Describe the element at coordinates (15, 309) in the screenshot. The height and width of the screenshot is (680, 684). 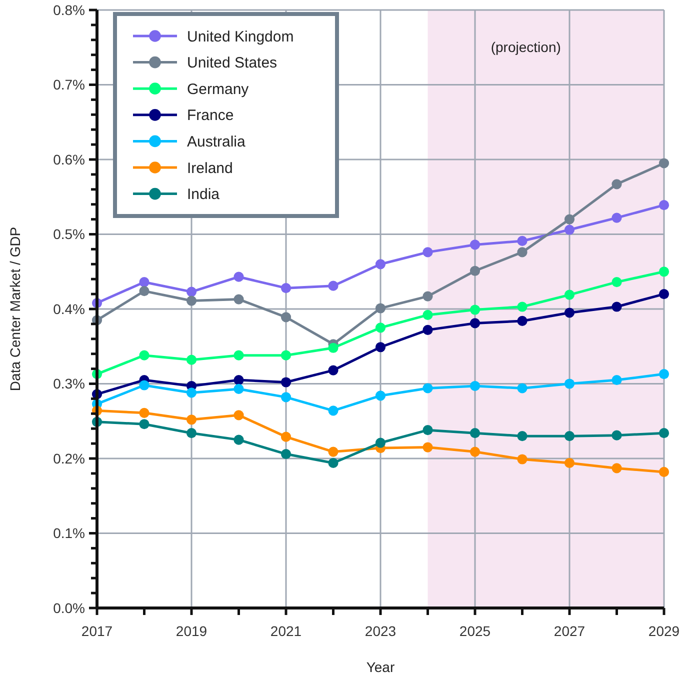
I see `y-axis-title: Data Center Market / GDP` at that location.